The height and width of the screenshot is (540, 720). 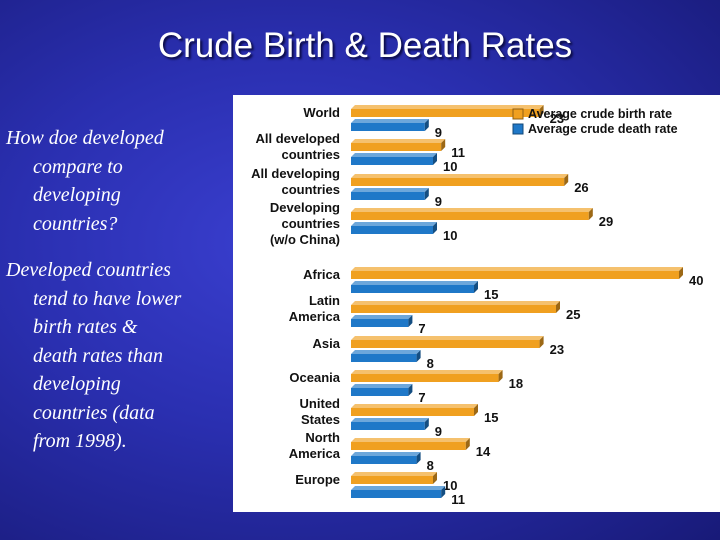 I want to click on category-label: Europe, so click(x=317, y=479).